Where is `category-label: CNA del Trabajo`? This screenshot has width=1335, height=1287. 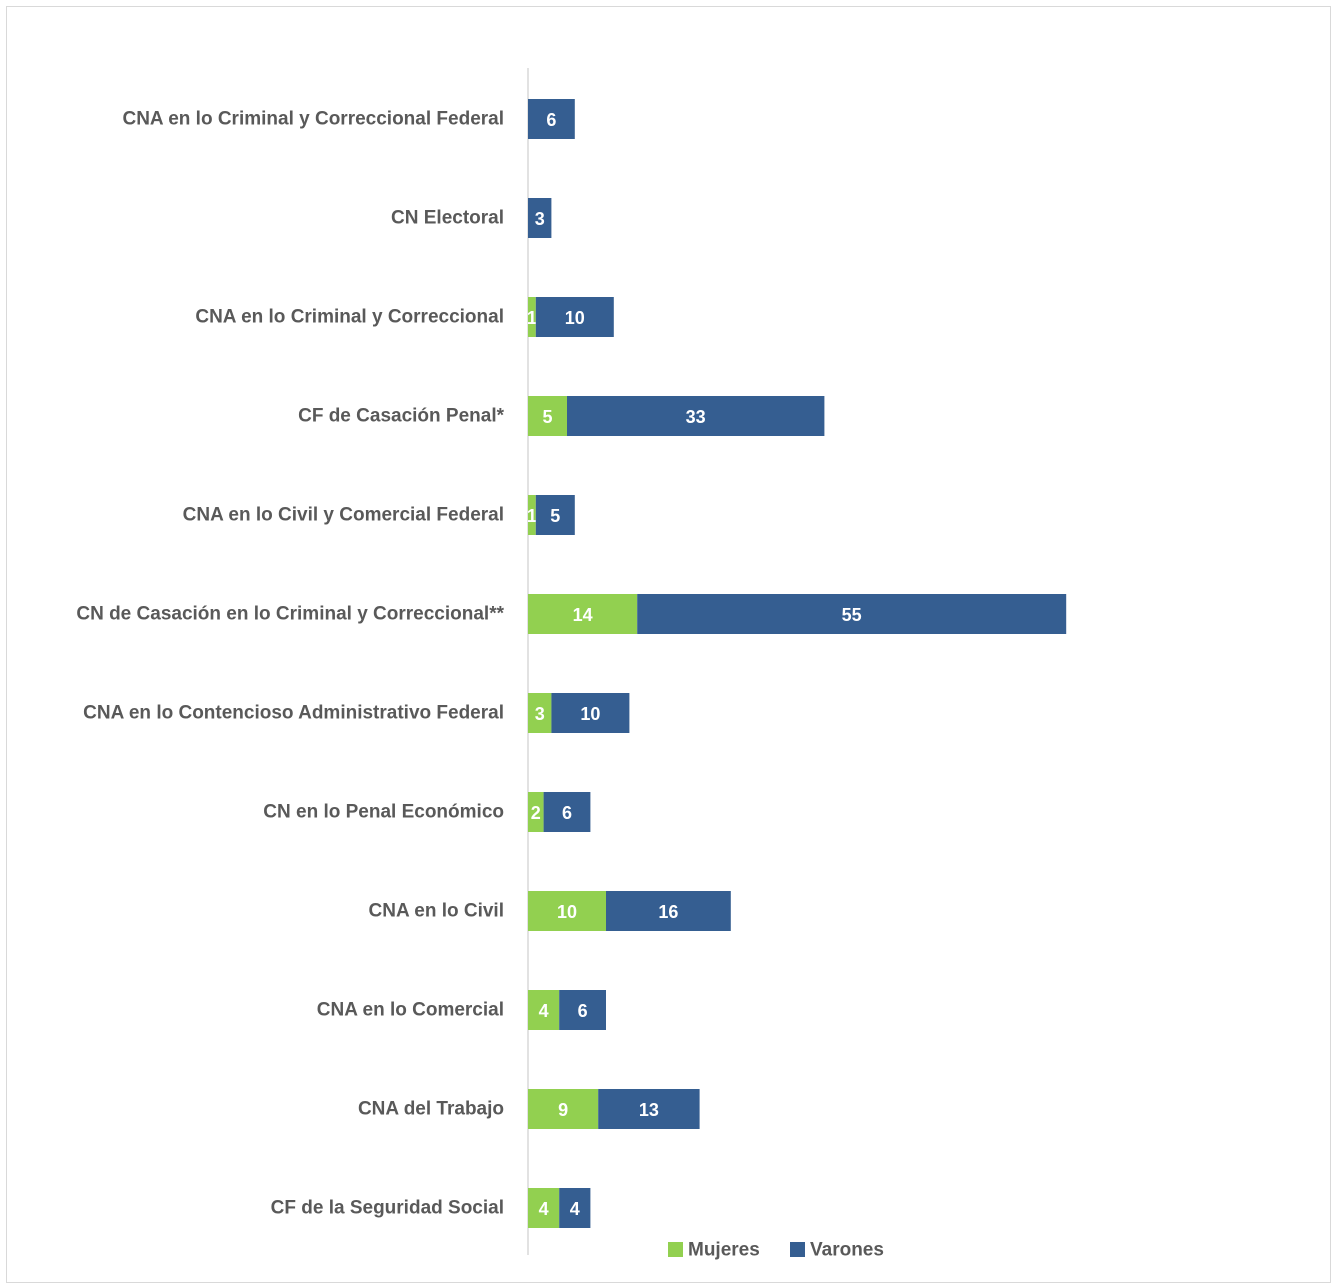
category-label: CNA del Trabajo is located at coordinates (431, 1109).